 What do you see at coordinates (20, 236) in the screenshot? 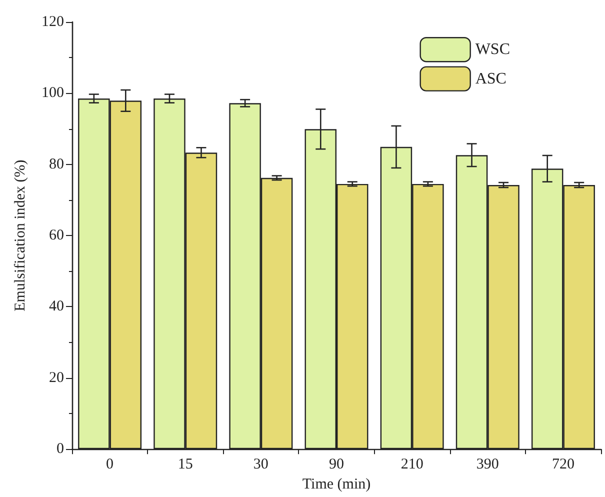
I see `y-axis-title: Emulsification index (%)` at bounding box center [20, 236].